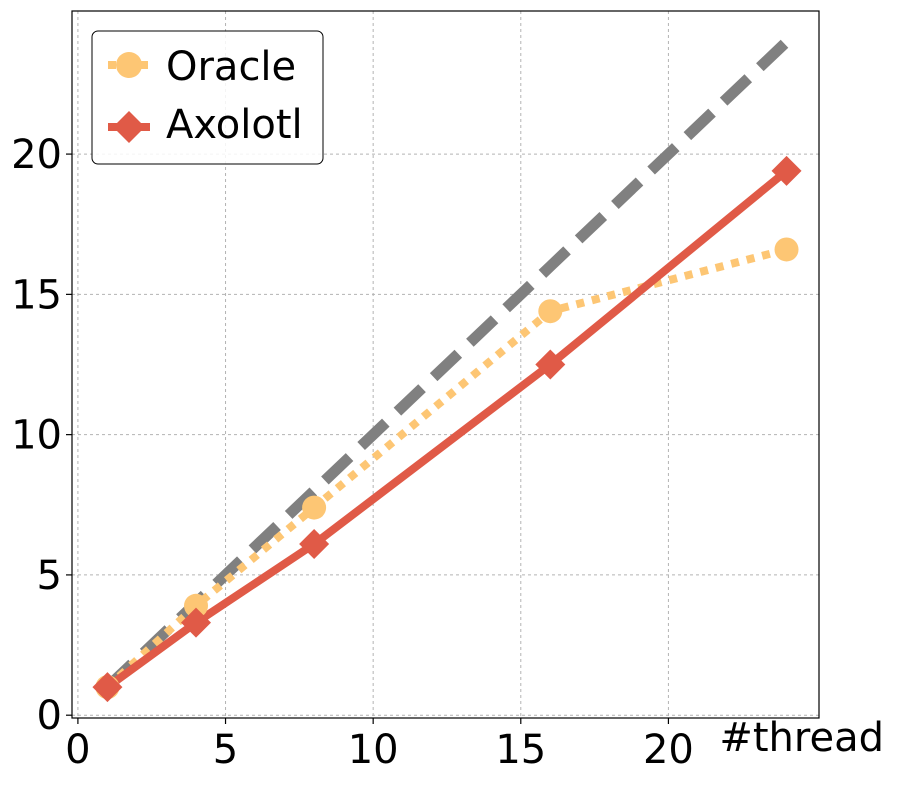  What do you see at coordinates (49, 716) in the screenshot?
I see `y-tick-label: 0` at bounding box center [49, 716].